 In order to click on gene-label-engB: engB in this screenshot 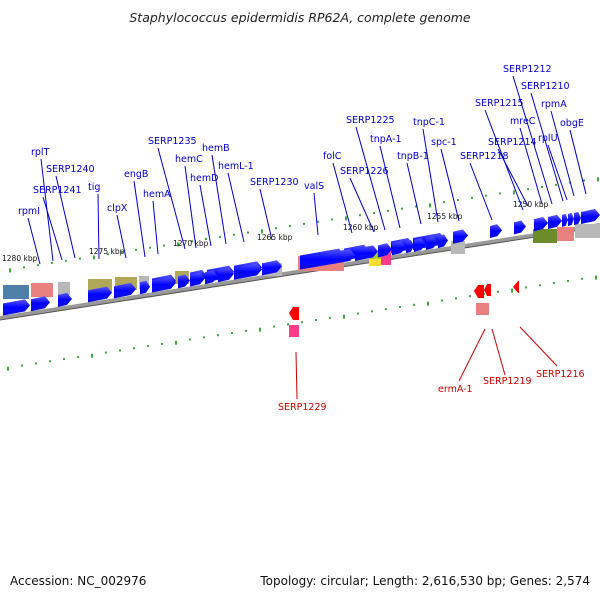, I will do `click(136, 174)`.